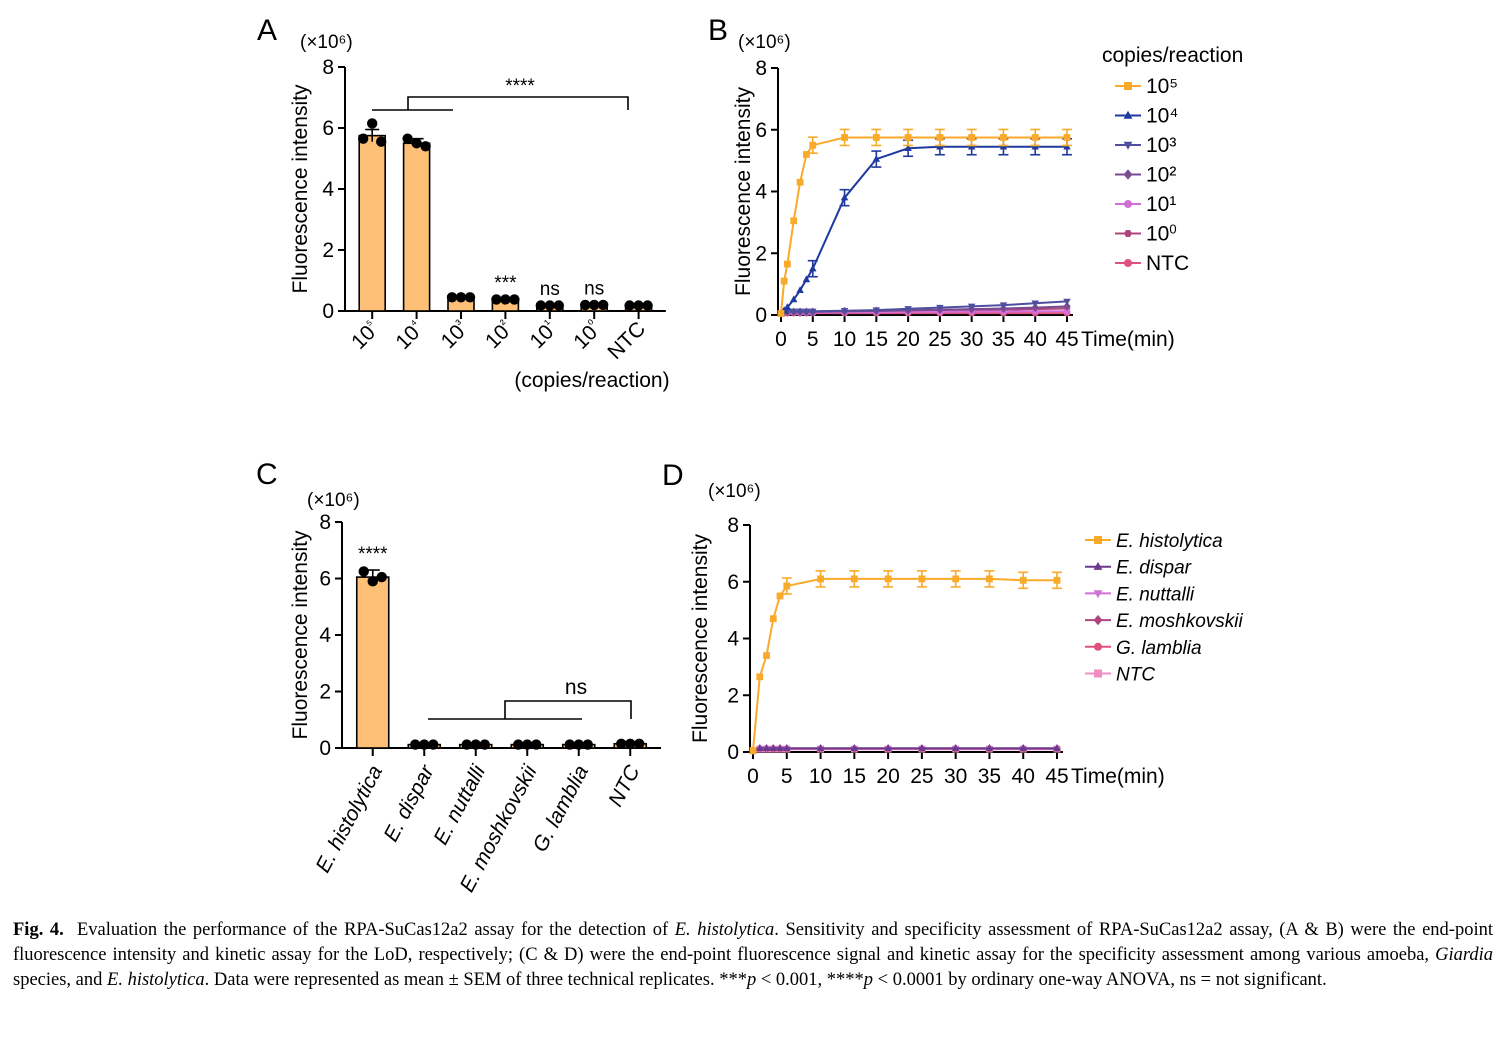  Describe the element at coordinates (1161, 204) in the screenshot. I see `panel-b-legend-label: 10¹` at that location.